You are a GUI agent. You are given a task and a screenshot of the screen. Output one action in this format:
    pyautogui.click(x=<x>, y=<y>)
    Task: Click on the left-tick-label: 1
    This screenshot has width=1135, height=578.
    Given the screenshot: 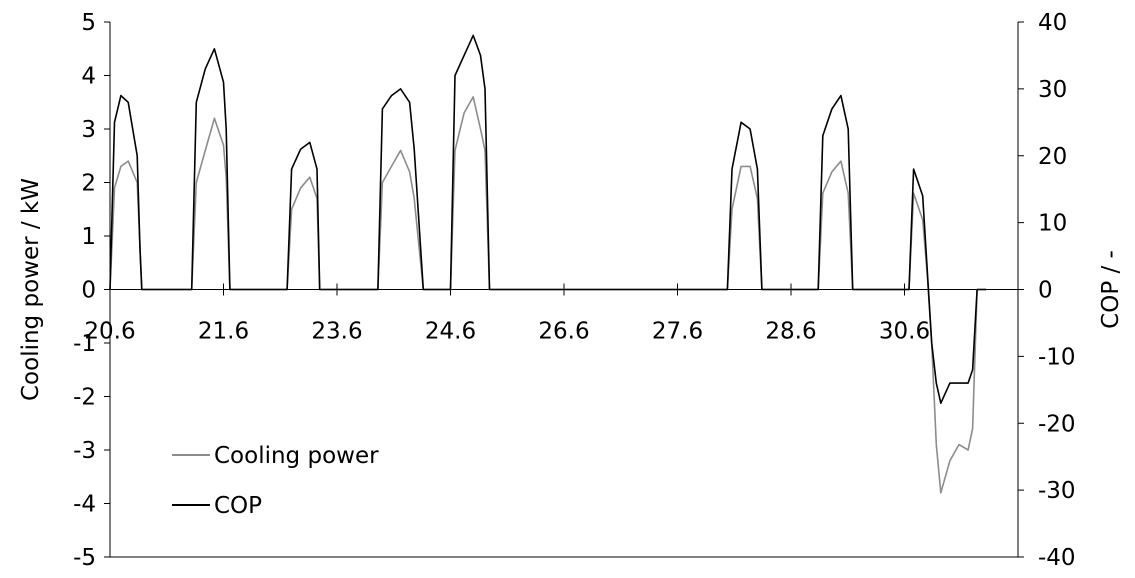 What is the action you would take?
    pyautogui.click(x=88, y=237)
    